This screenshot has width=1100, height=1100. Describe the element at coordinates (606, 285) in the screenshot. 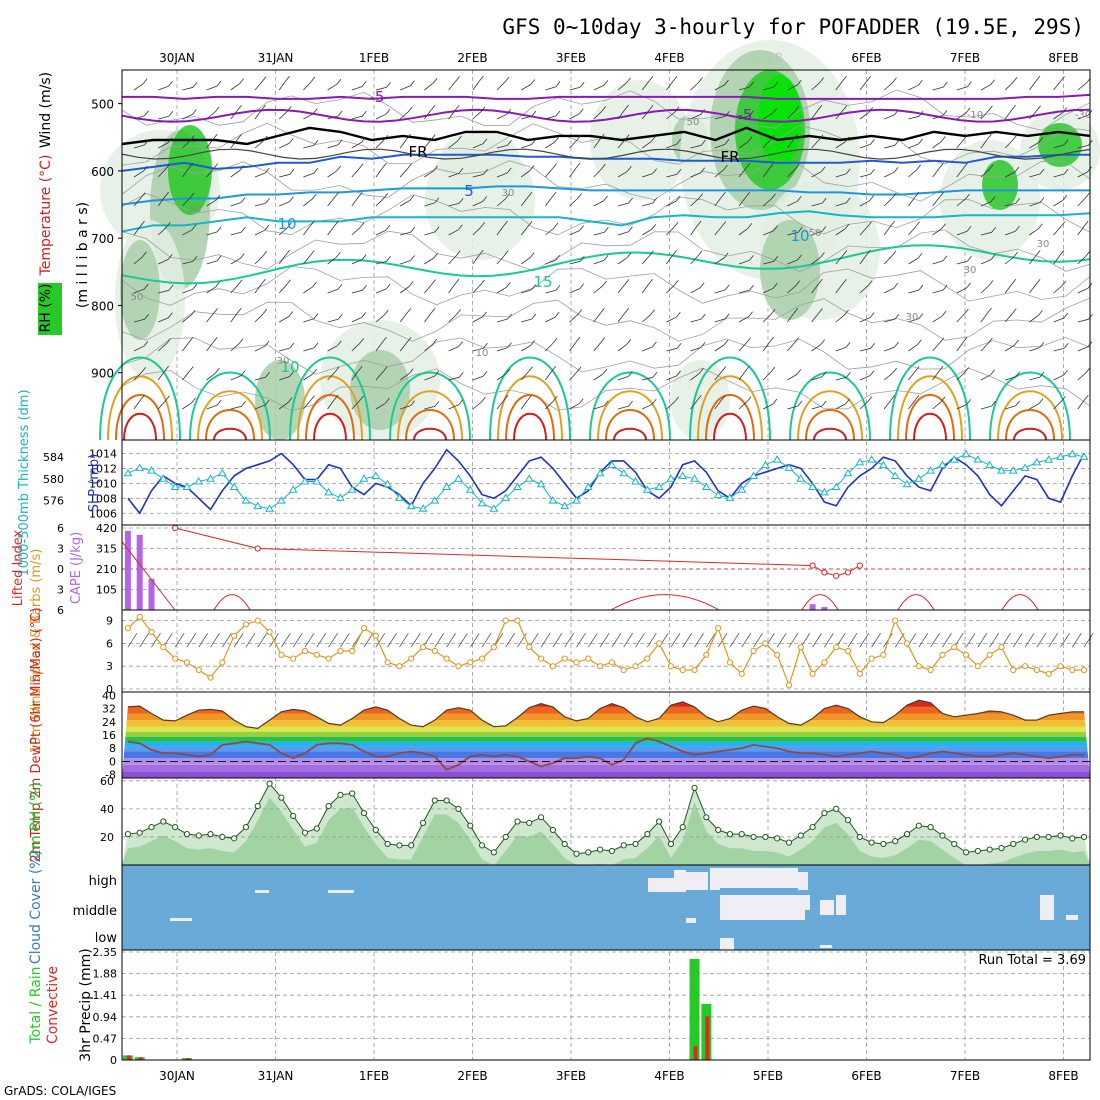

I see `rh-contour-gray` at that location.